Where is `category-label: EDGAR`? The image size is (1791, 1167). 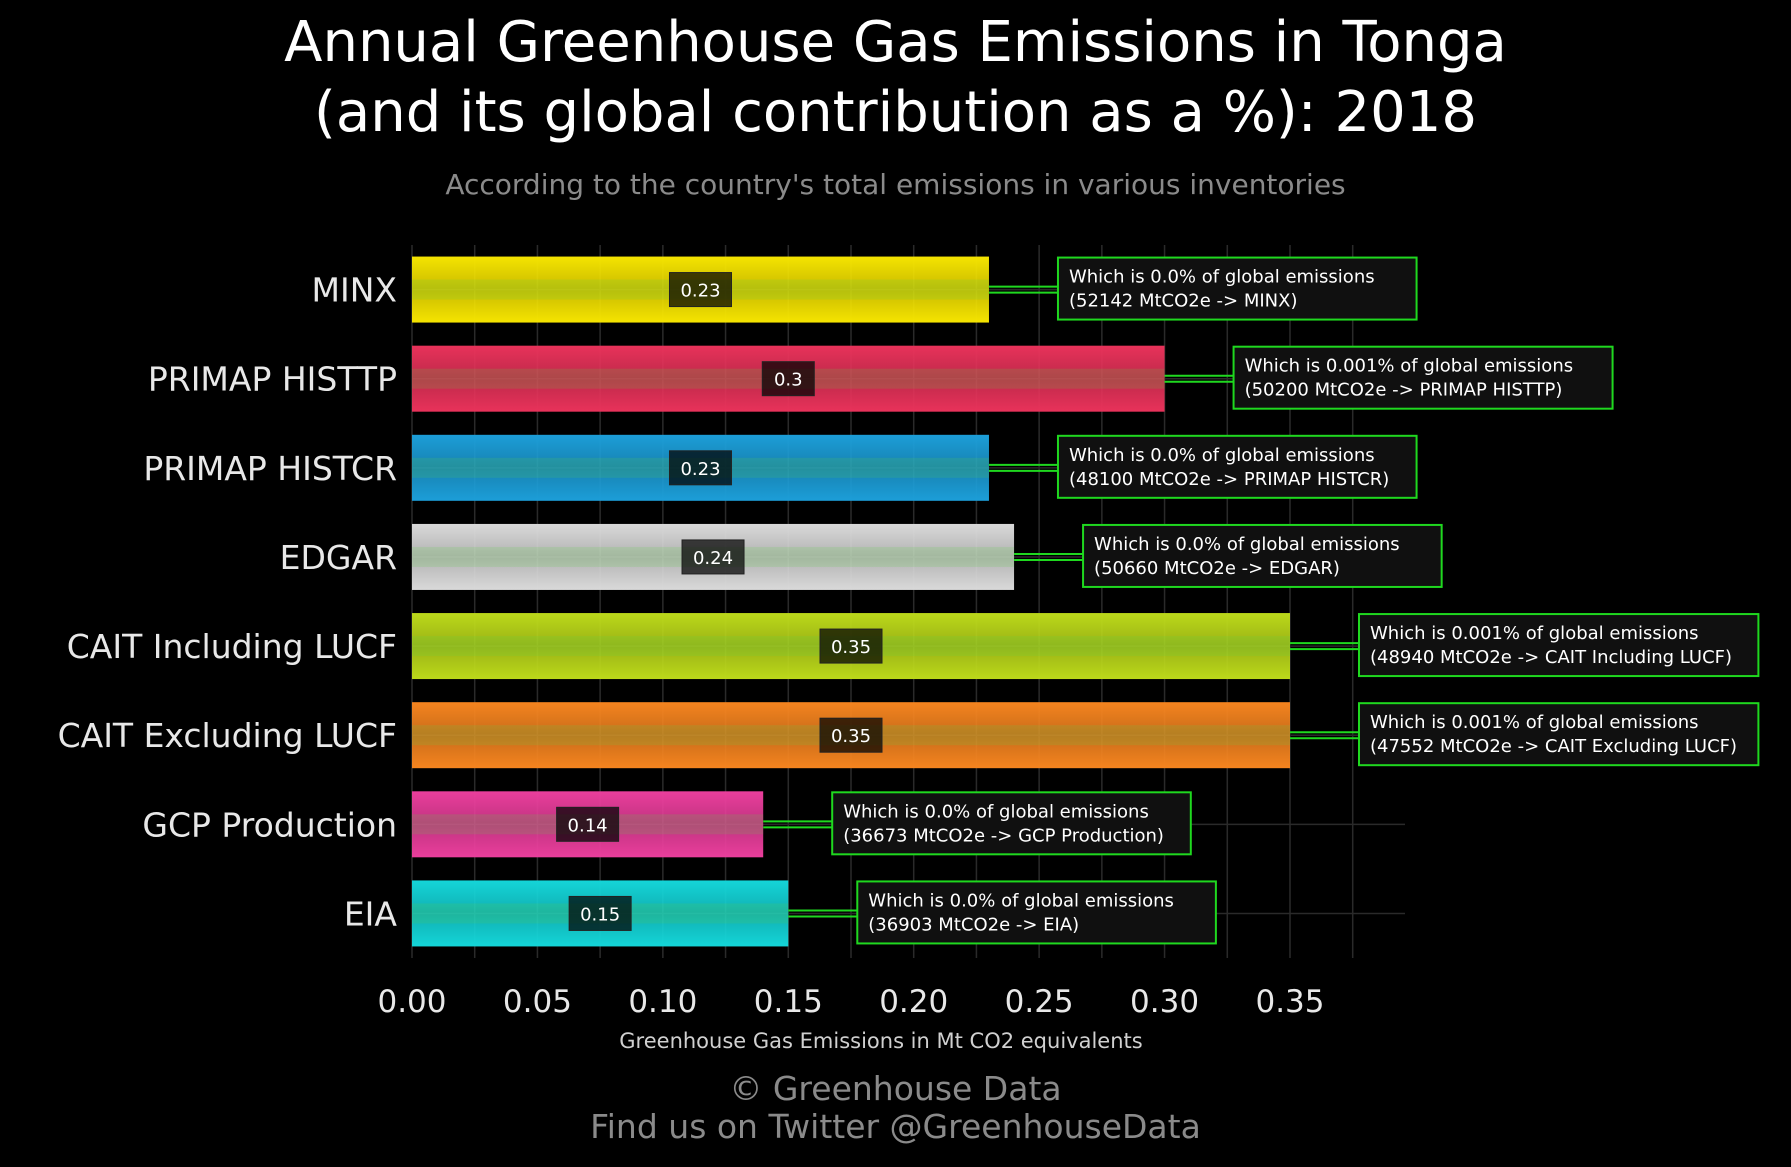
category-label: EDGAR is located at coordinates (338, 557).